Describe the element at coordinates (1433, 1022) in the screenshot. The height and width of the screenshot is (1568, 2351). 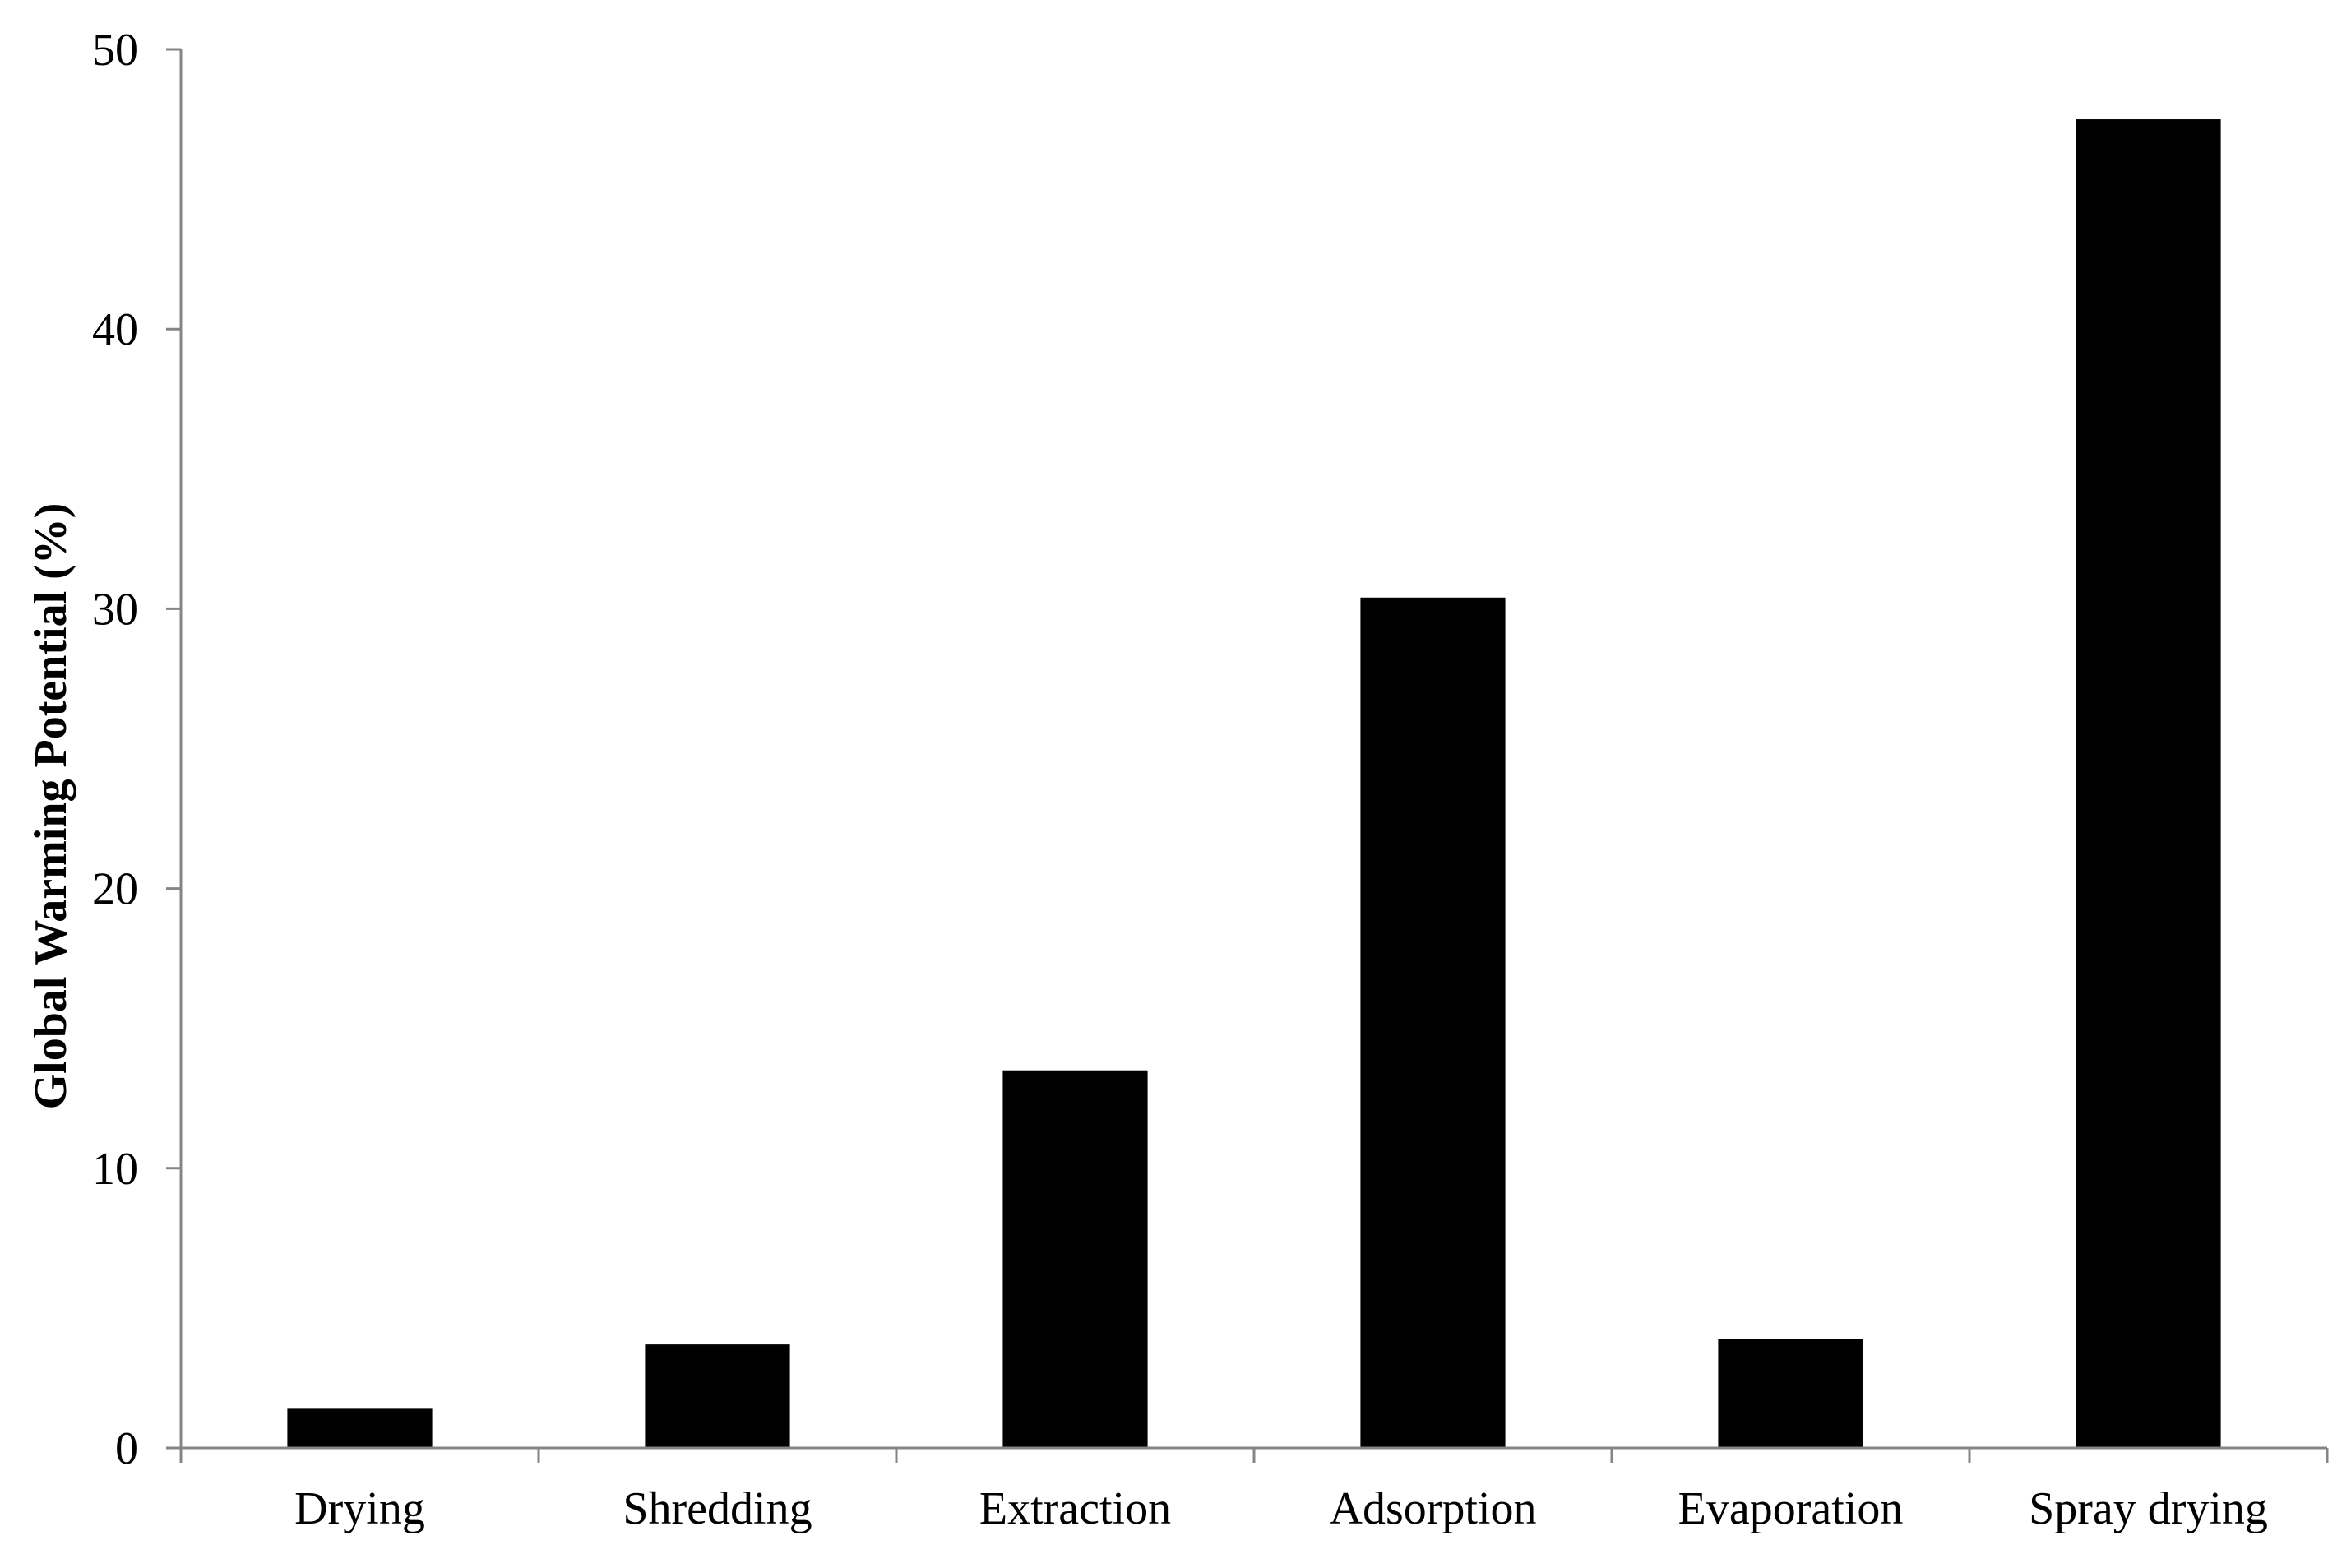
I see `bar-adsorption` at that location.